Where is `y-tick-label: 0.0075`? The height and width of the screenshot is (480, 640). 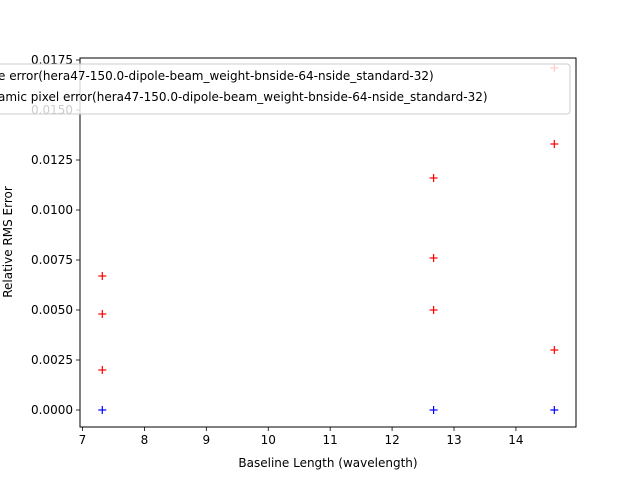 y-tick-label: 0.0075 is located at coordinates (52, 260).